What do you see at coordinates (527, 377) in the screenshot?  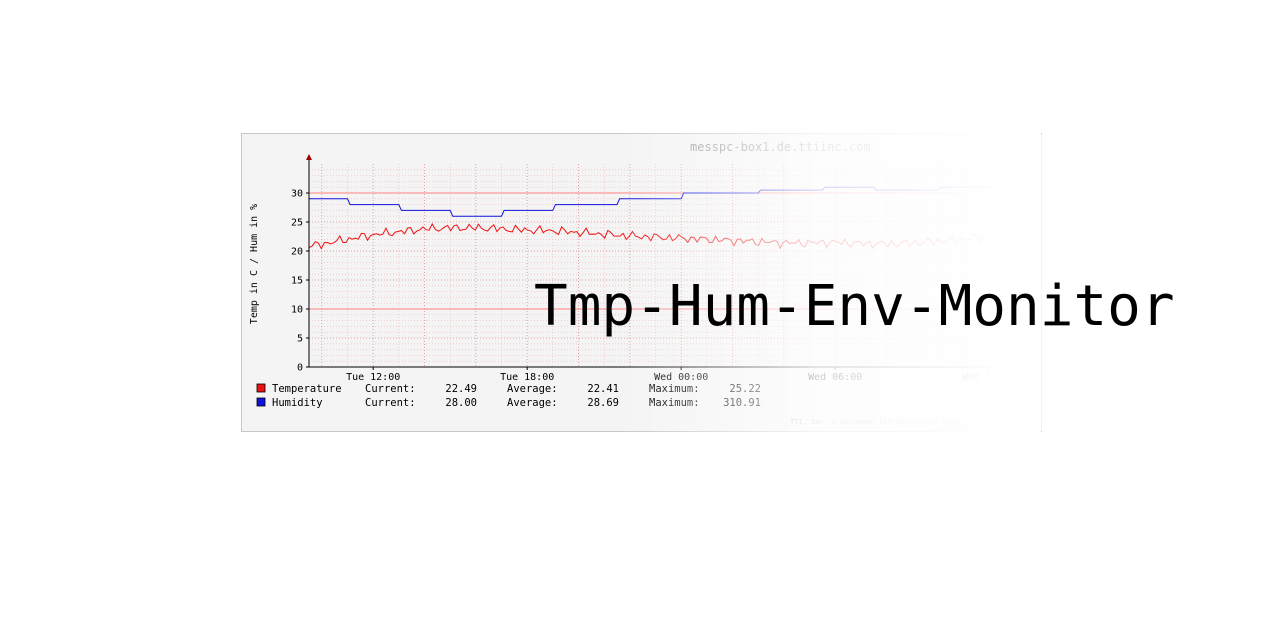 I see `x-tick-label: Tue 18:00` at bounding box center [527, 377].